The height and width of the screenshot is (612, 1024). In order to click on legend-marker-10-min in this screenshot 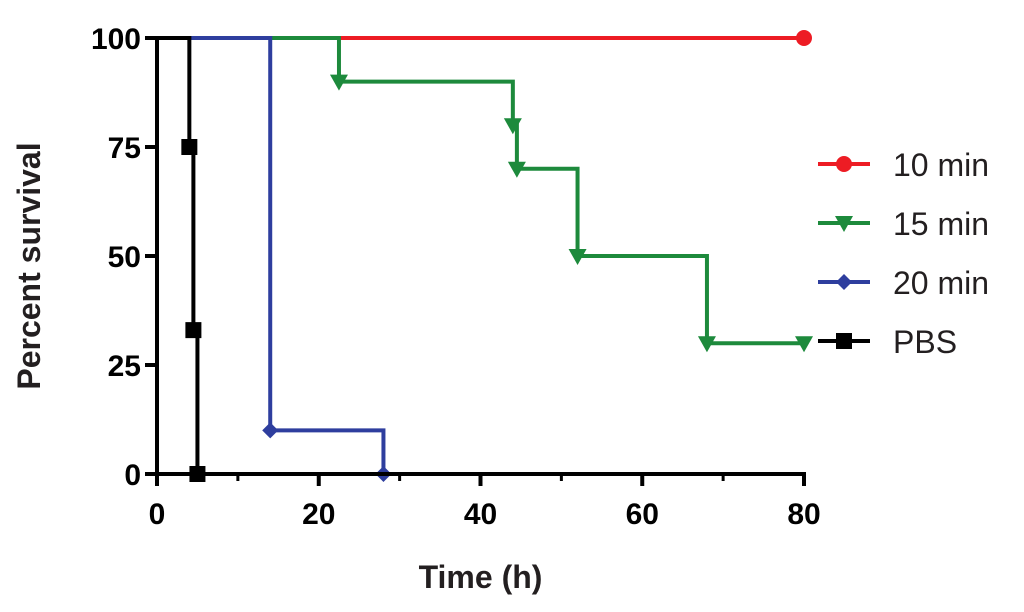, I will do `click(844, 164)`.